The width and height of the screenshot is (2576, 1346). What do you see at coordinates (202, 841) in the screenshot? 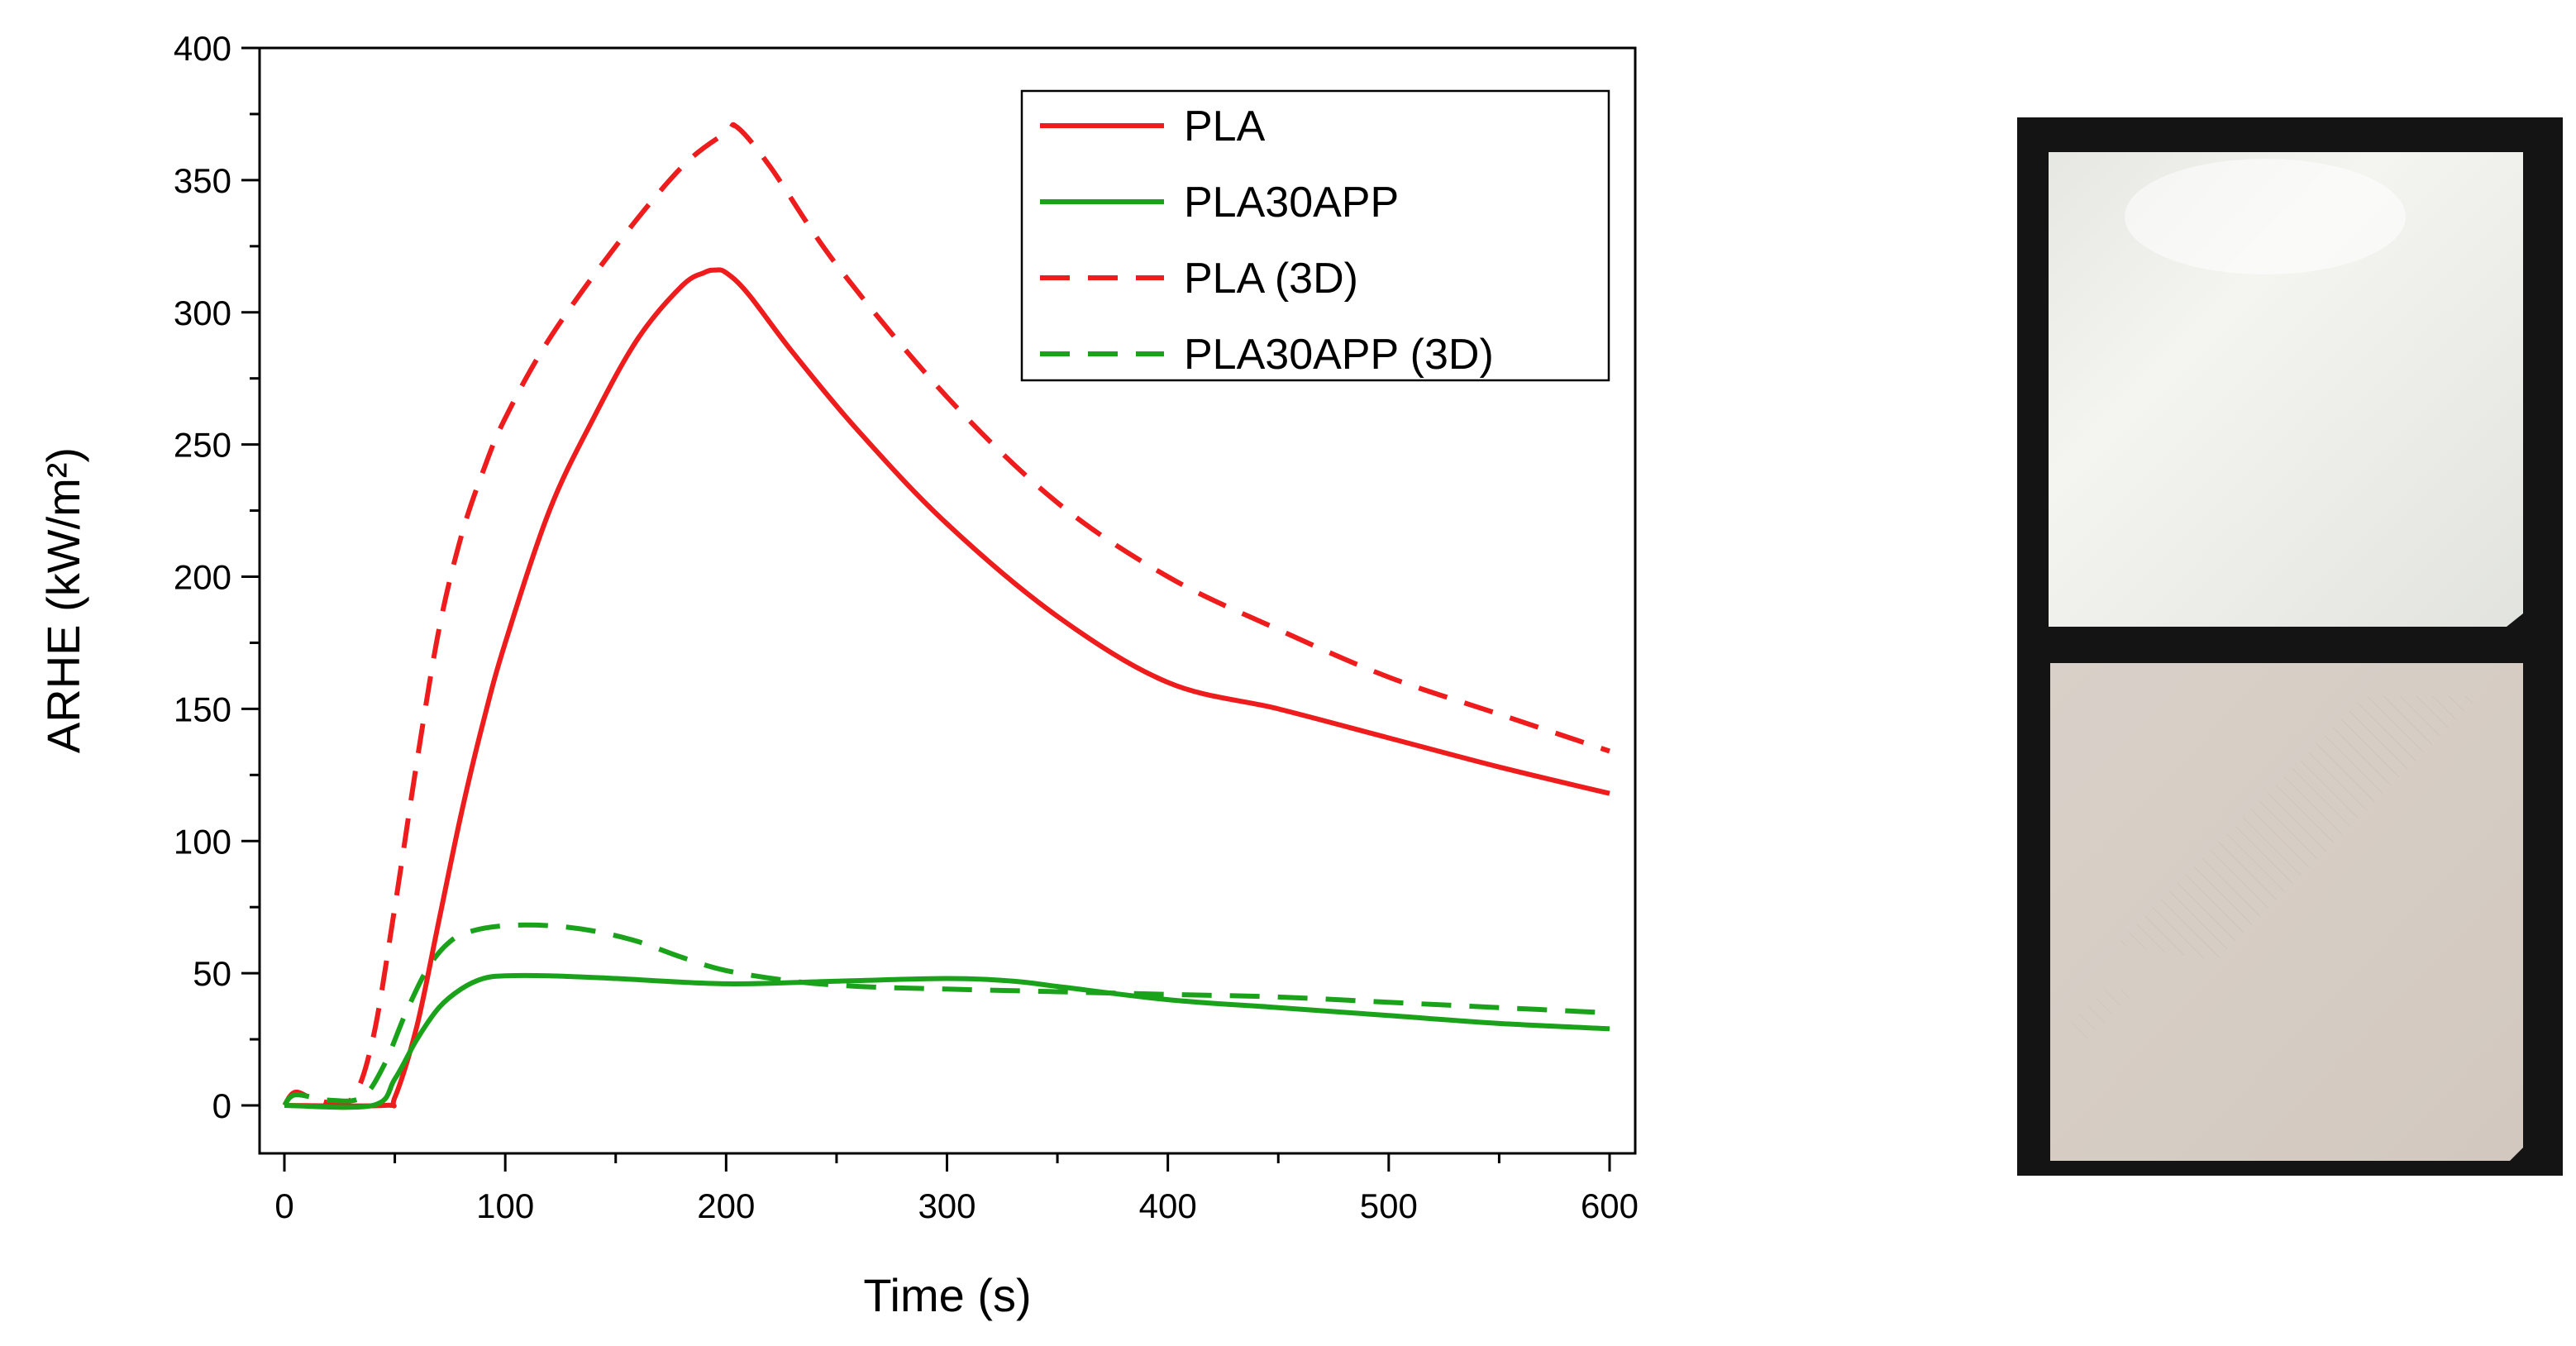
I see `y-tick-label: 100` at bounding box center [202, 841].